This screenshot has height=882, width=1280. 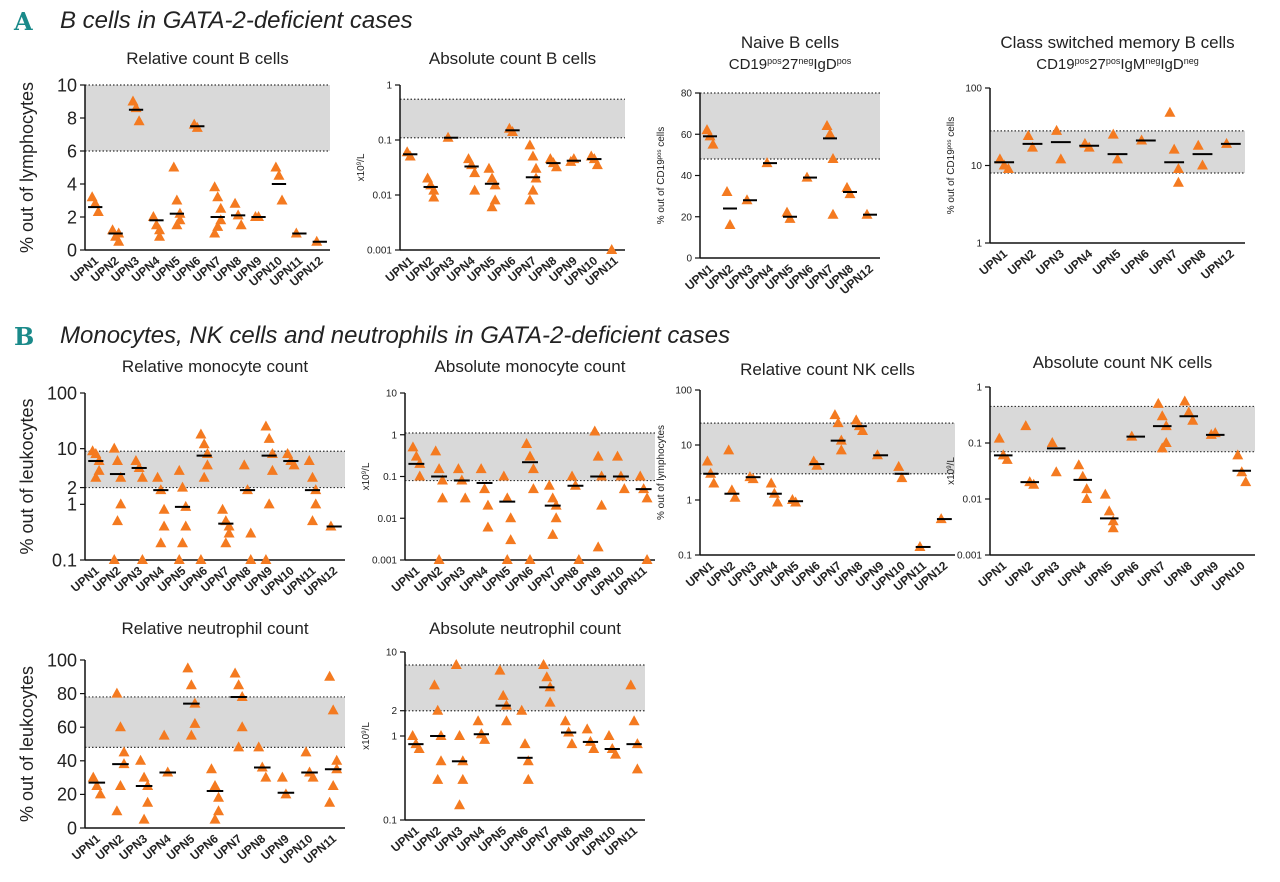 What do you see at coordinates (64, 560) in the screenshot?
I see `y-tick-label: 0.1` at bounding box center [64, 560].